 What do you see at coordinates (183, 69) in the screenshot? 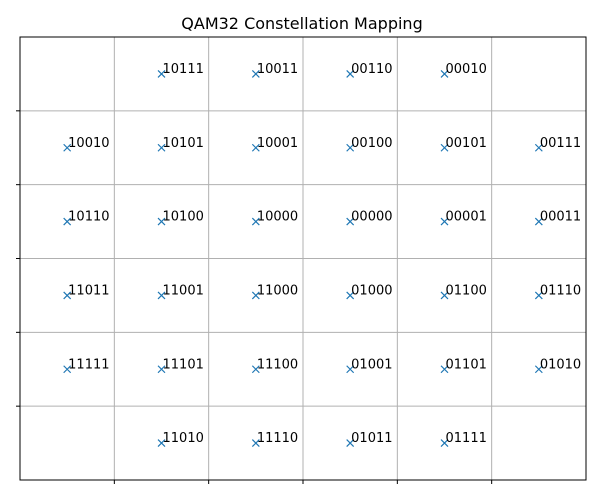
I see `point-label: 10111` at bounding box center [183, 69].